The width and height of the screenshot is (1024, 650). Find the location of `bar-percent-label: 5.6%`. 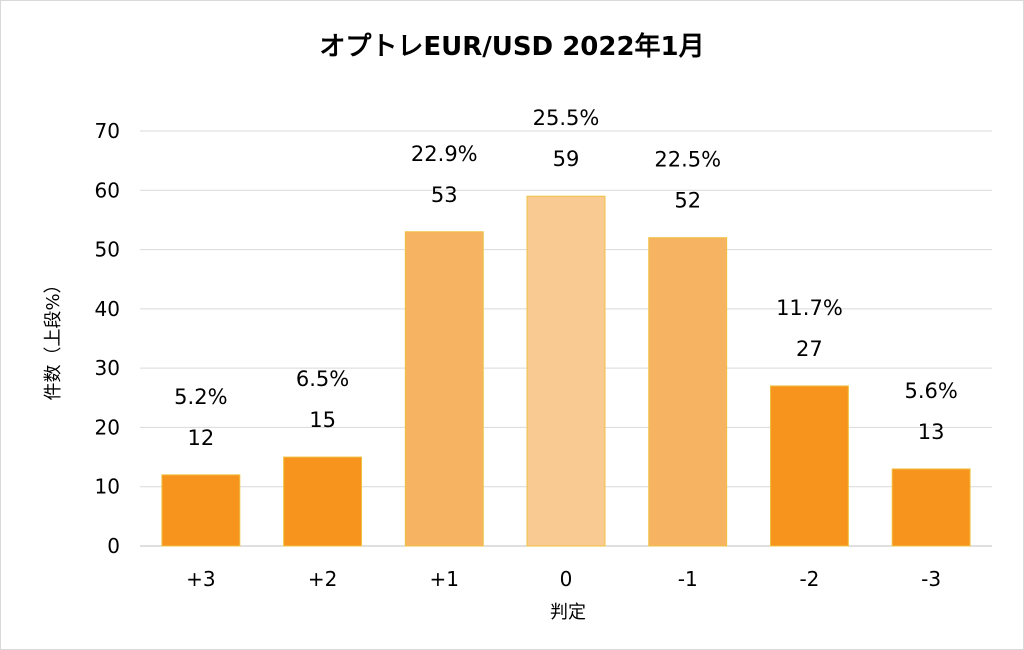

bar-percent-label: 5.6% is located at coordinates (930, 391).